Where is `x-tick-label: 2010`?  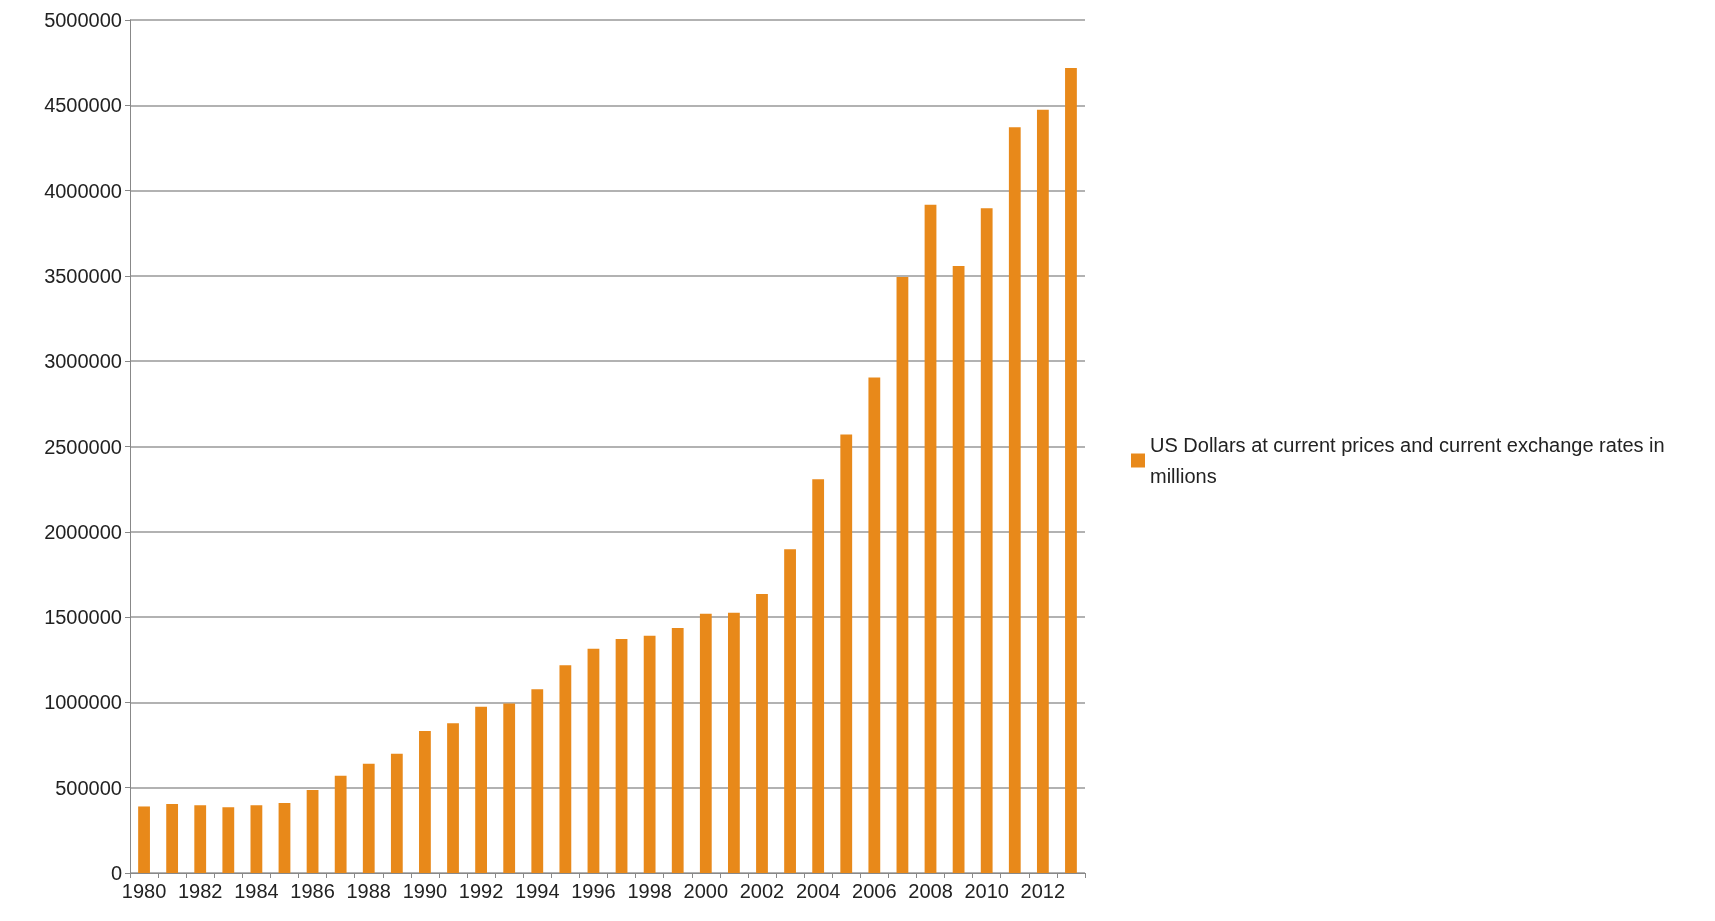
x-tick-label: 2010 is located at coordinates (986, 891).